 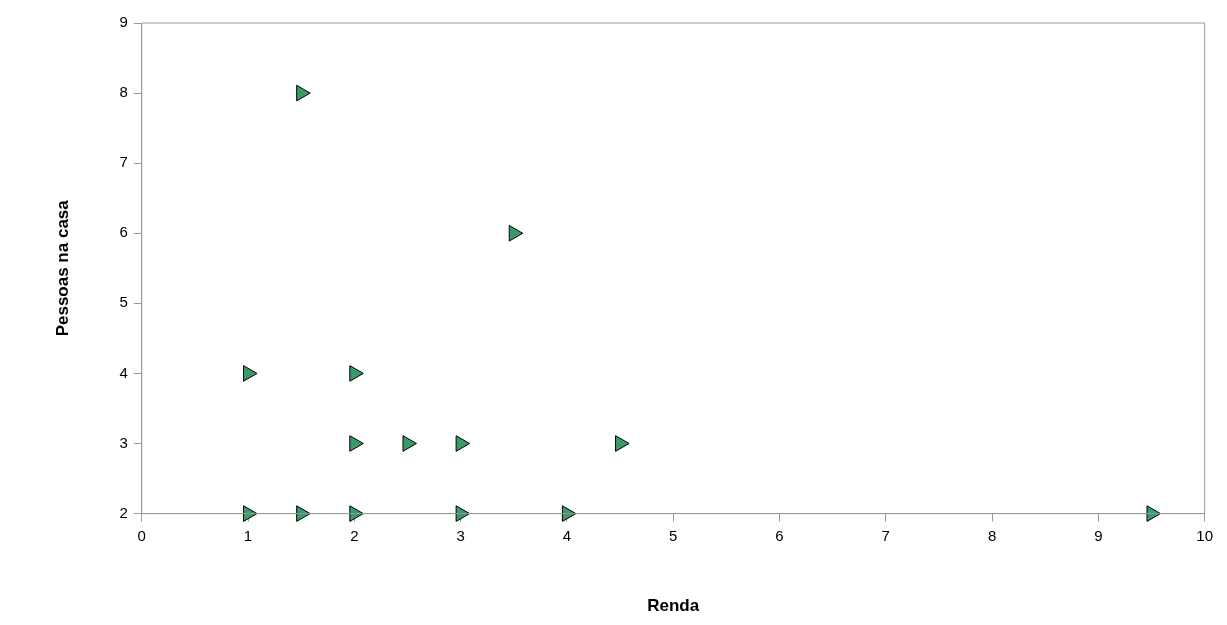 I want to click on x-tick-label: 1, so click(x=248, y=535).